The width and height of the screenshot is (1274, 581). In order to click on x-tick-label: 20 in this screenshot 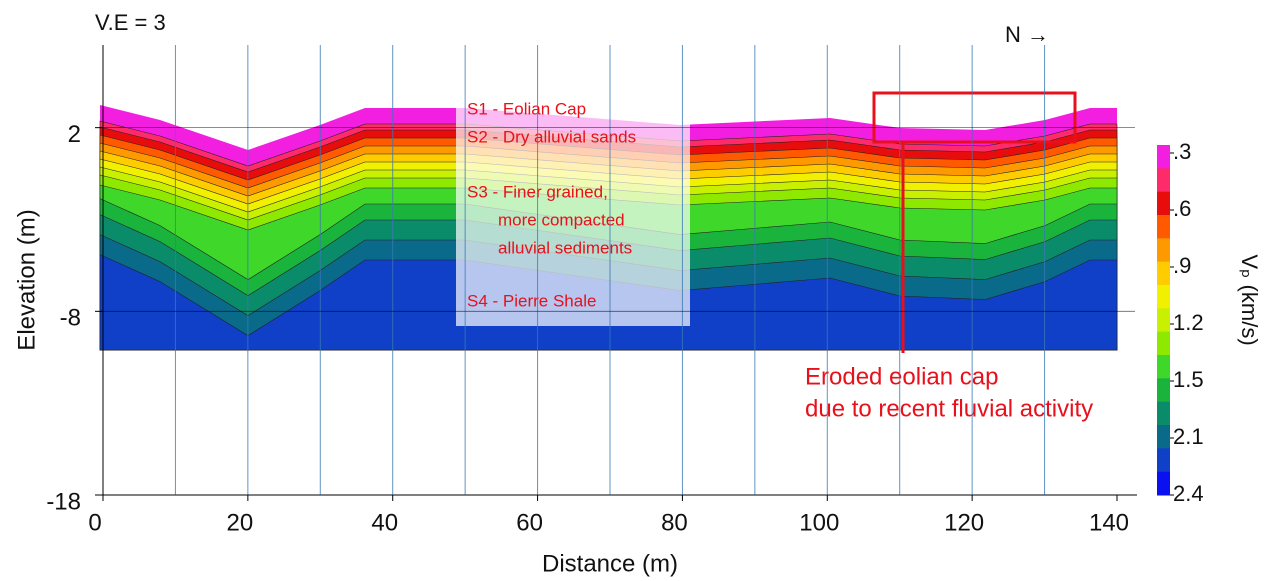, I will do `click(240, 522)`.